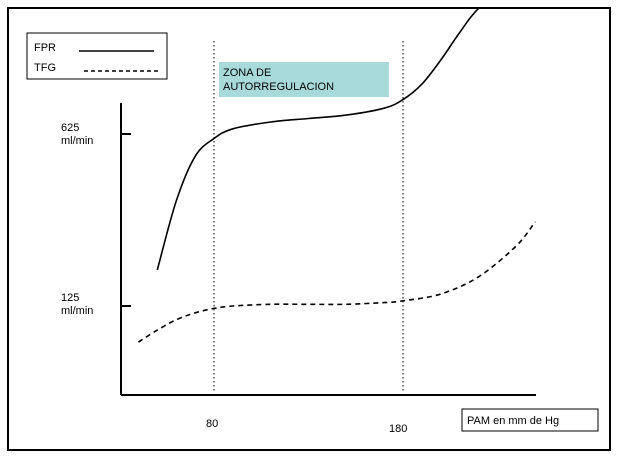 This screenshot has width=620, height=460. Describe the element at coordinates (70, 298) in the screenshot. I see `y-tick-label-125-value: 125` at that location.